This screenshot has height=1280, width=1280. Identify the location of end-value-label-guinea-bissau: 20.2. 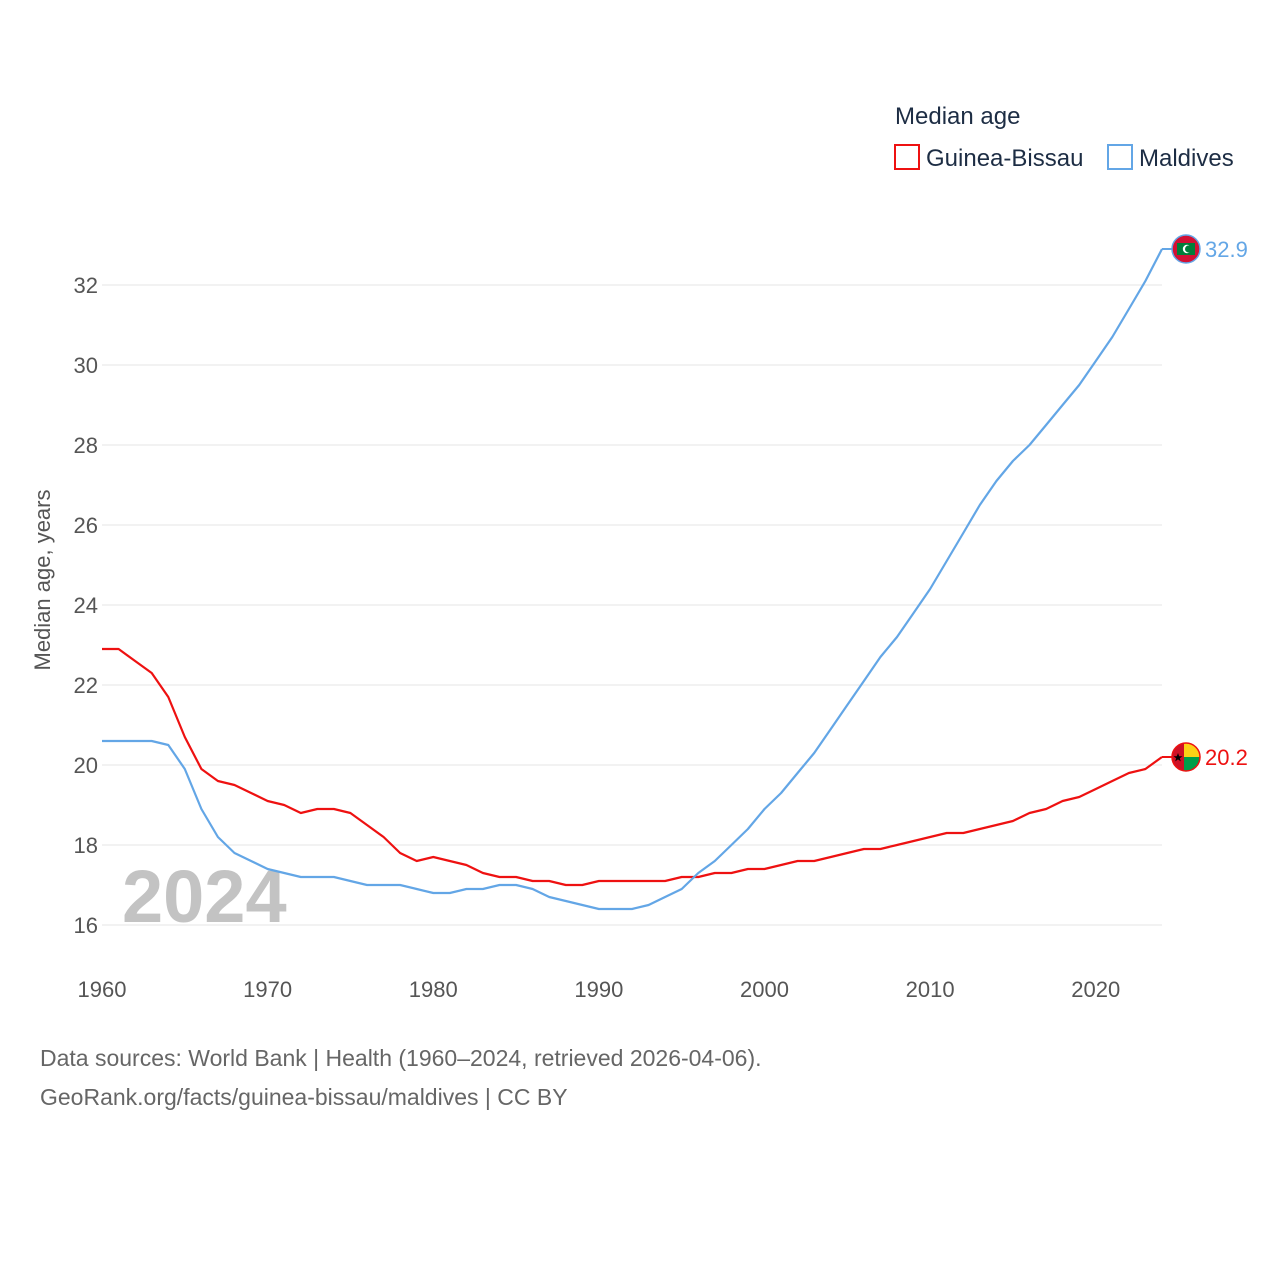
(1226, 757).